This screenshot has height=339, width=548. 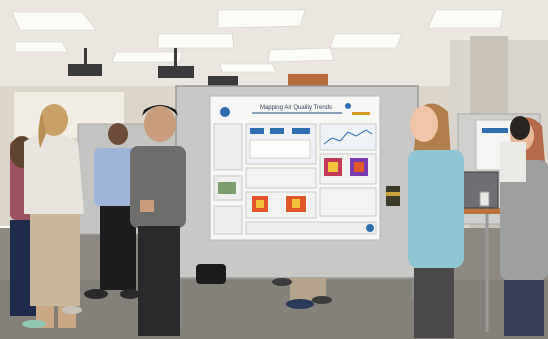 What do you see at coordinates (425, 220) in the screenshot?
I see `person-woman-teal-shirt` at bounding box center [425, 220].